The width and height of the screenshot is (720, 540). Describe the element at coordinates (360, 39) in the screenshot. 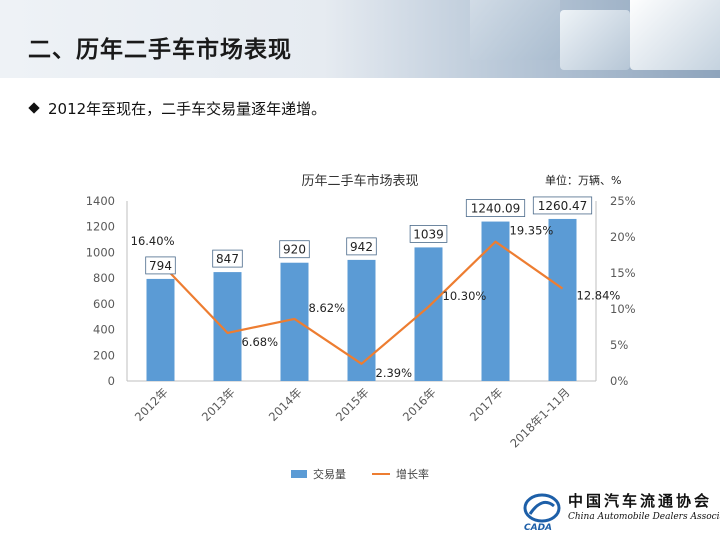

I see `header-banner: 二、历年二手车市场表现` at that location.